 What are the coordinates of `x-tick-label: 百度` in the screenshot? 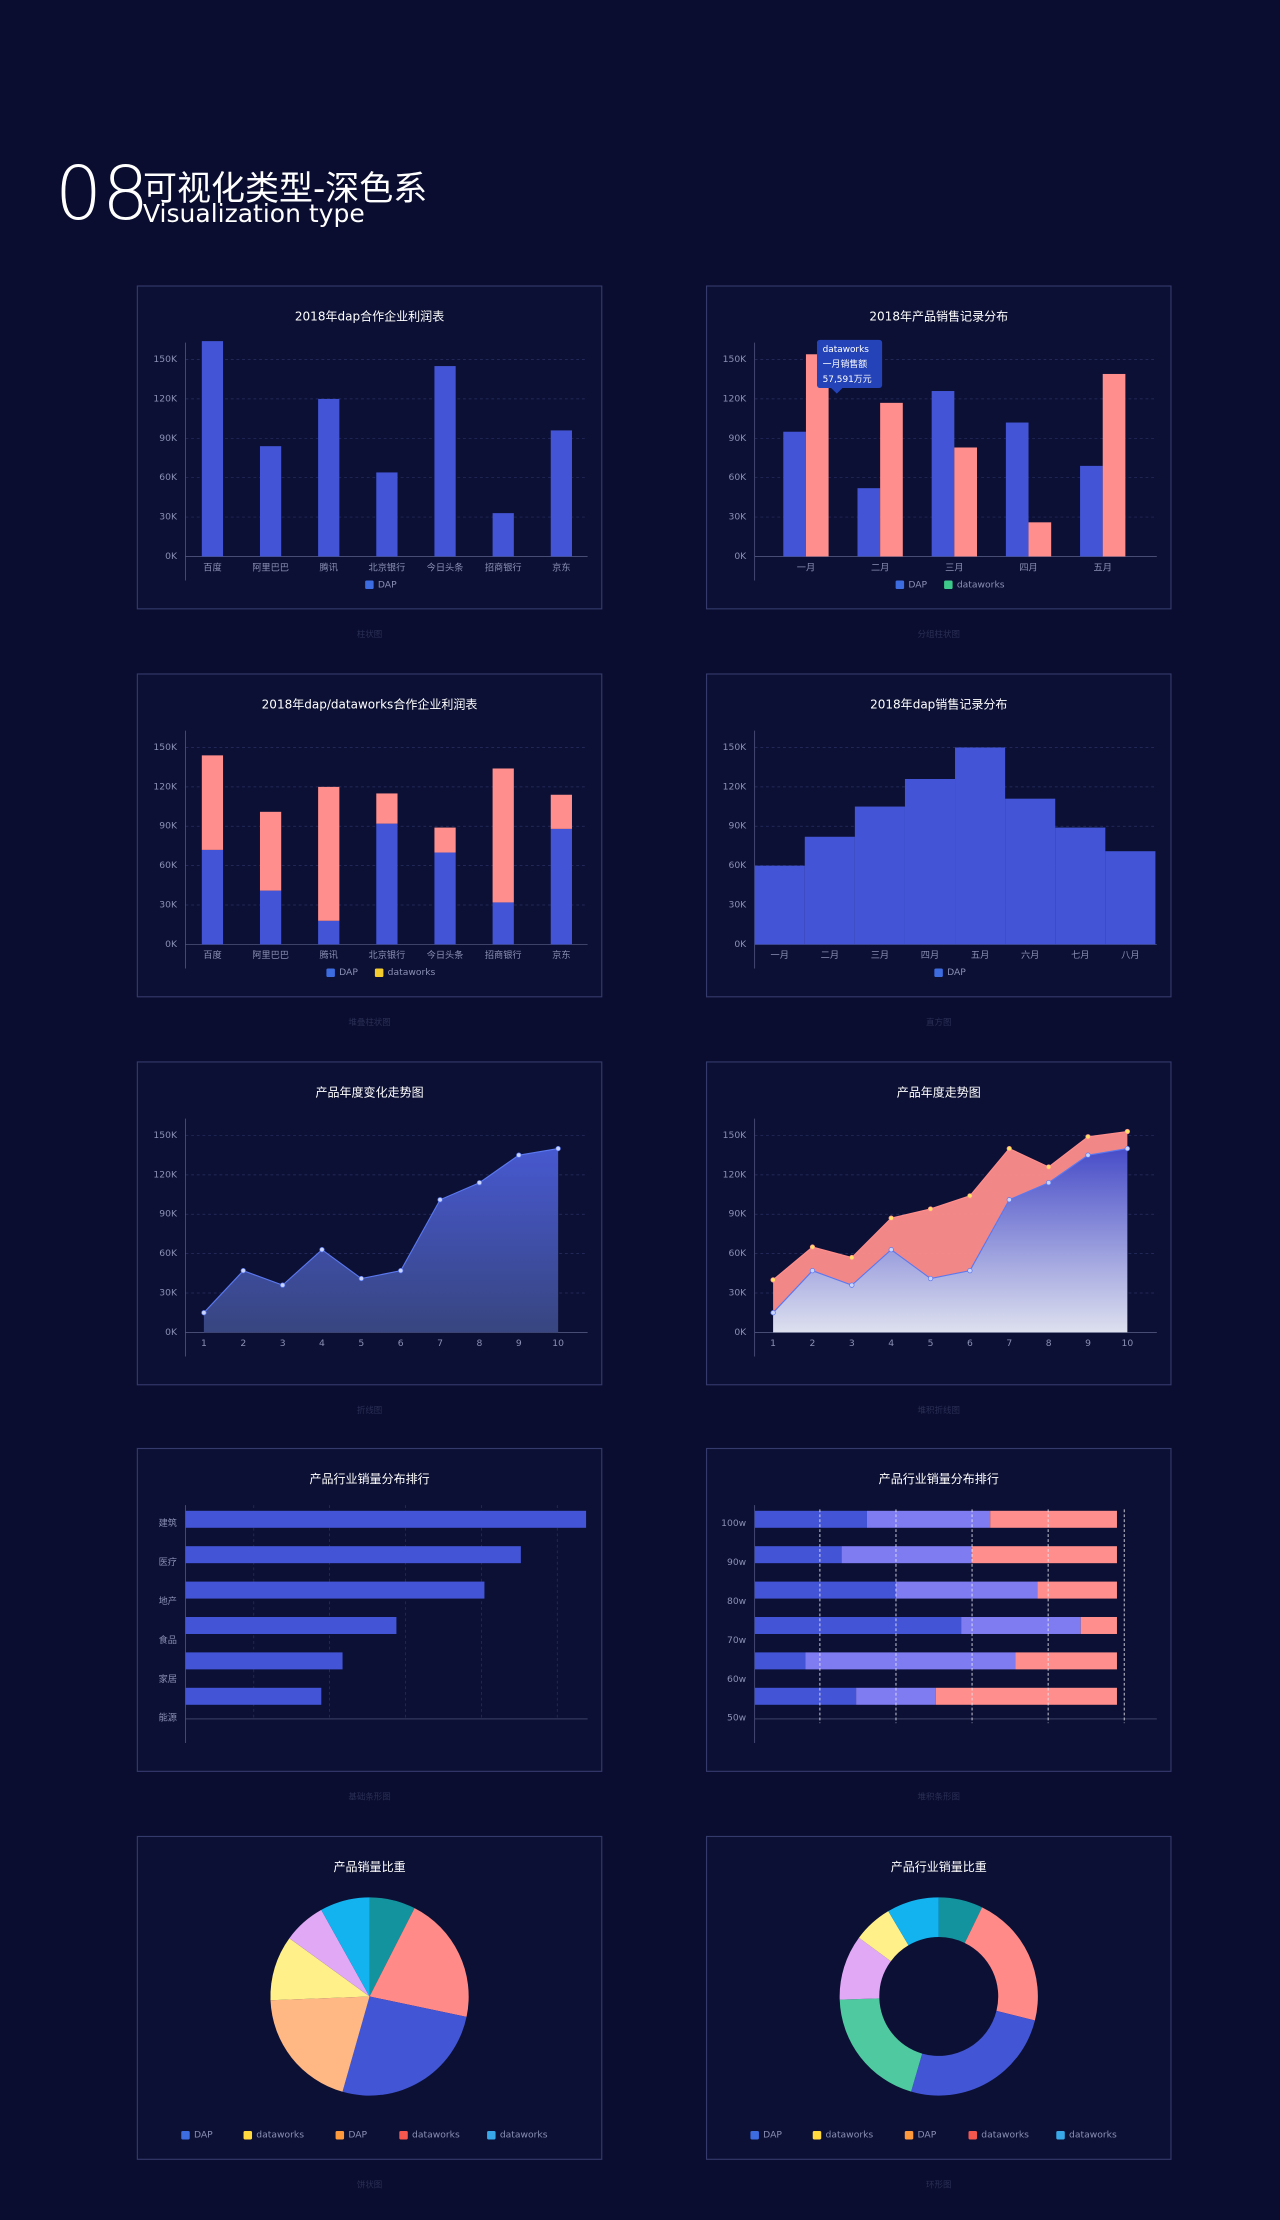 It's located at (212, 955).